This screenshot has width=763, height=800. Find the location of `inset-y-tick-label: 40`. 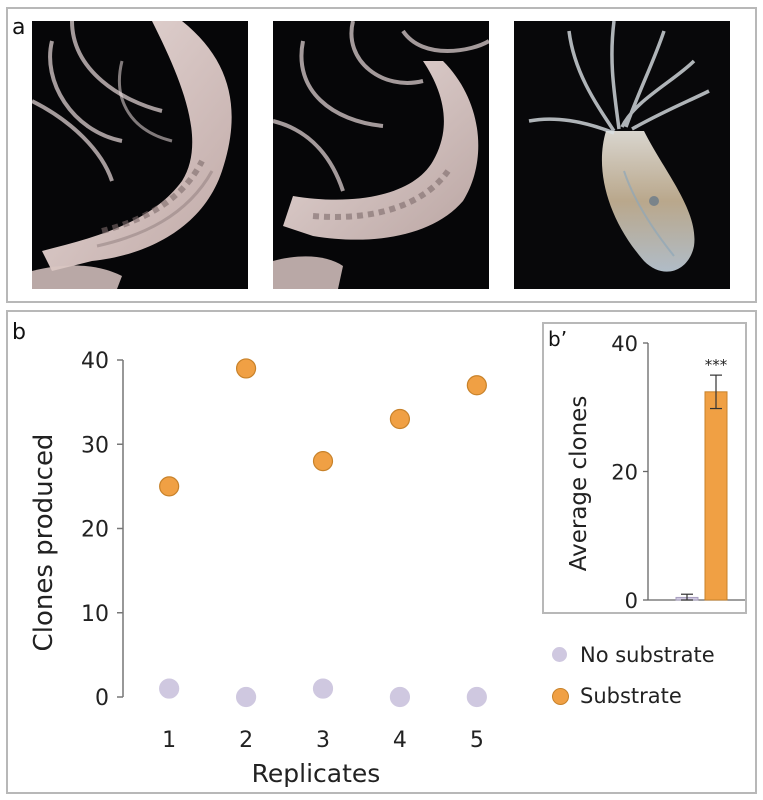

inset-y-tick-label: 40 is located at coordinates (624, 344).